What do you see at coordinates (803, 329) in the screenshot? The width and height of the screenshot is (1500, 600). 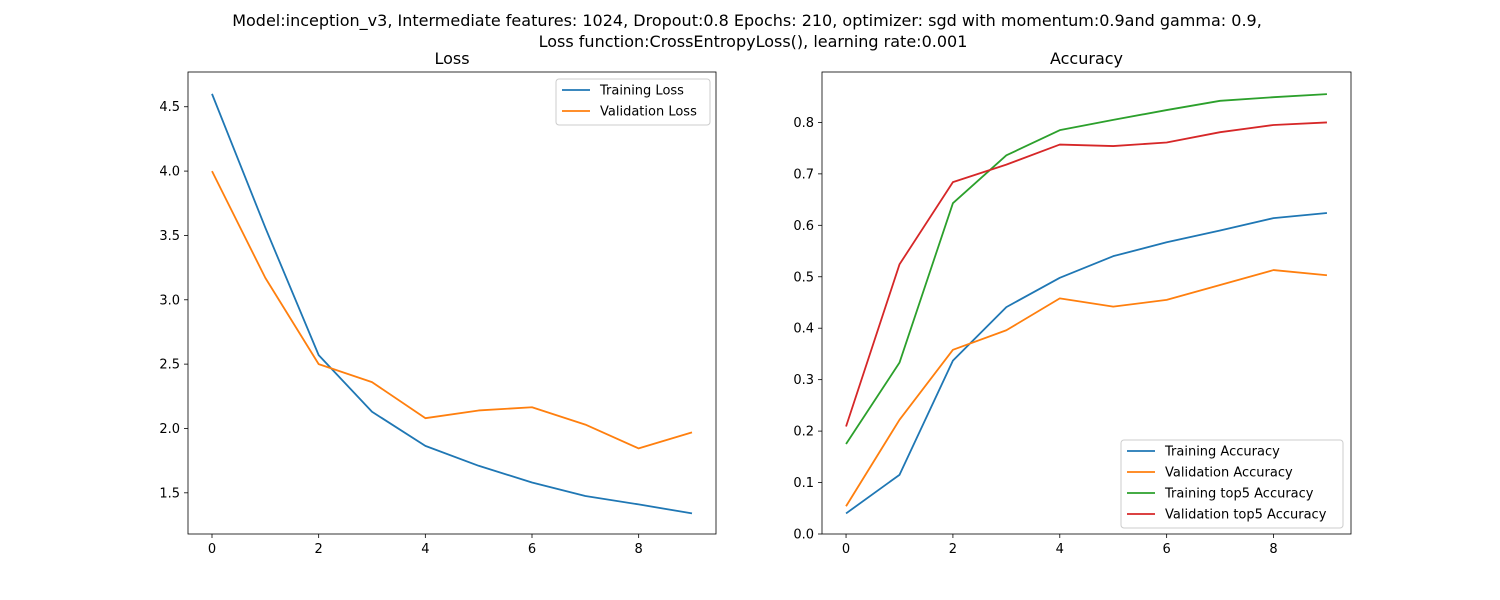 I see `accuracy-y-tick-label: 0.4` at bounding box center [803, 329].